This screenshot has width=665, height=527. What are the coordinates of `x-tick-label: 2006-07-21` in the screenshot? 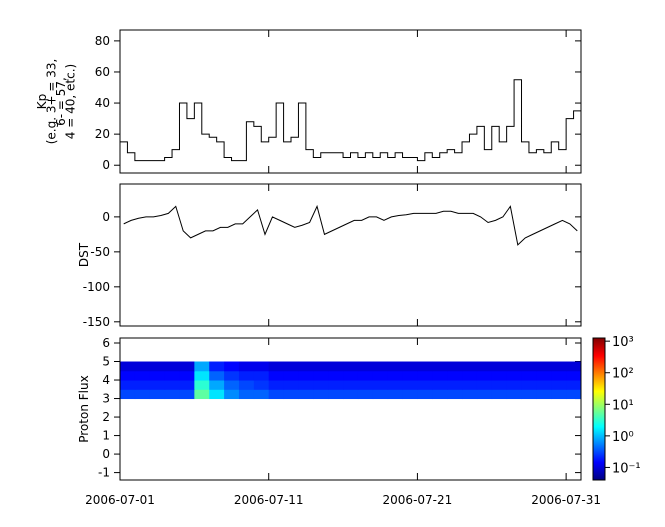 It's located at (418, 500).